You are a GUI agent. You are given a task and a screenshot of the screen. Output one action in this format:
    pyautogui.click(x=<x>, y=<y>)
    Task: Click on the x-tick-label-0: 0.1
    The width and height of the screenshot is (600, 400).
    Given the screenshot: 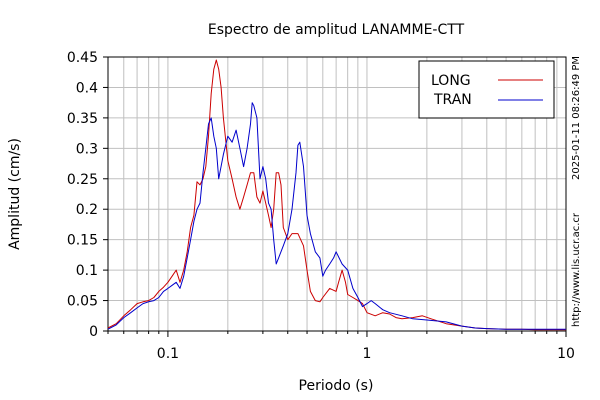 What is the action you would take?
    pyautogui.click(x=168, y=354)
    